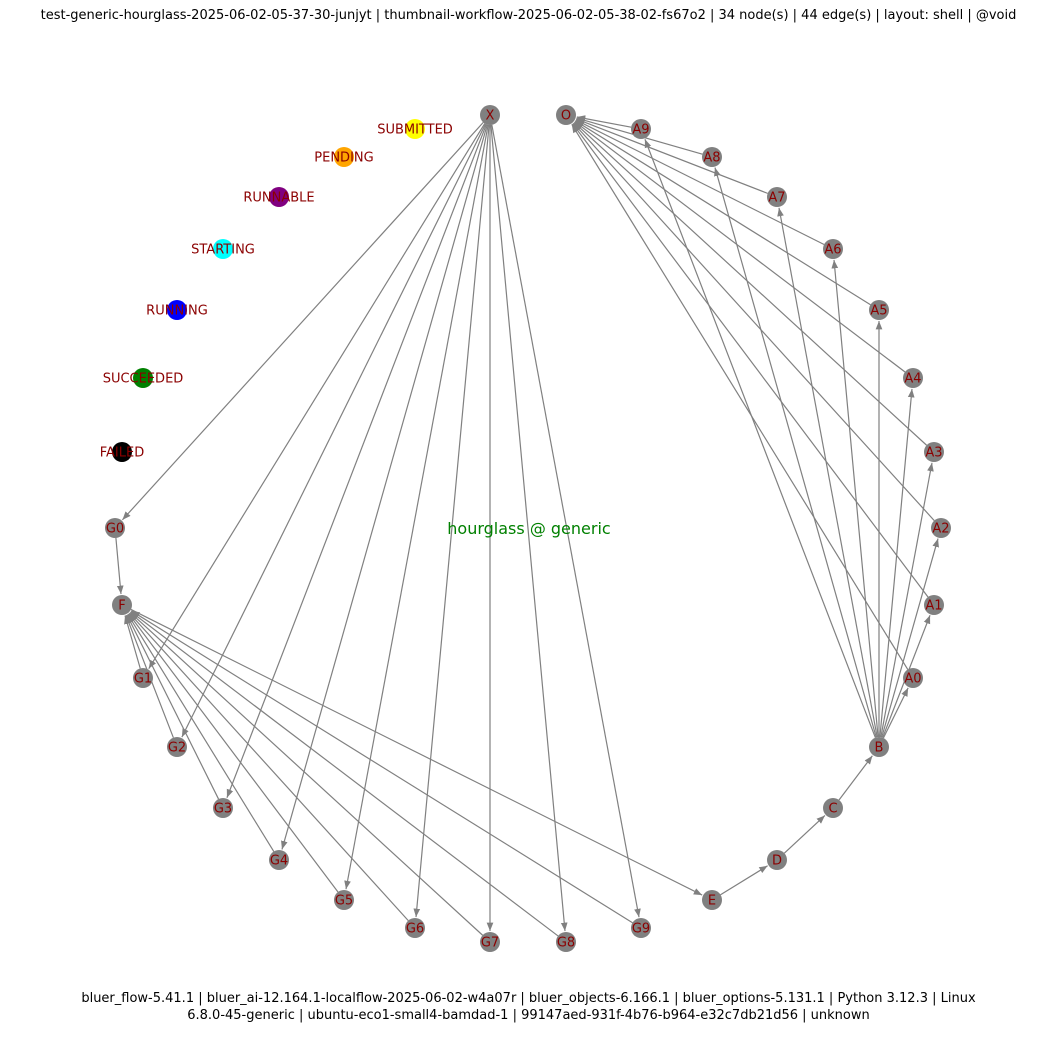 The width and height of the screenshot is (1057, 1039). I want to click on node-A1: A1, so click(934, 605).